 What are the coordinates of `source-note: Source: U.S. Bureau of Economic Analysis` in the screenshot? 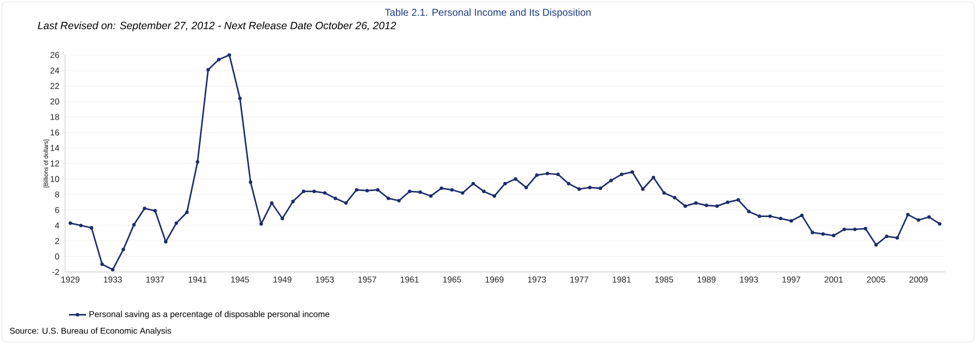 It's located at (91, 332).